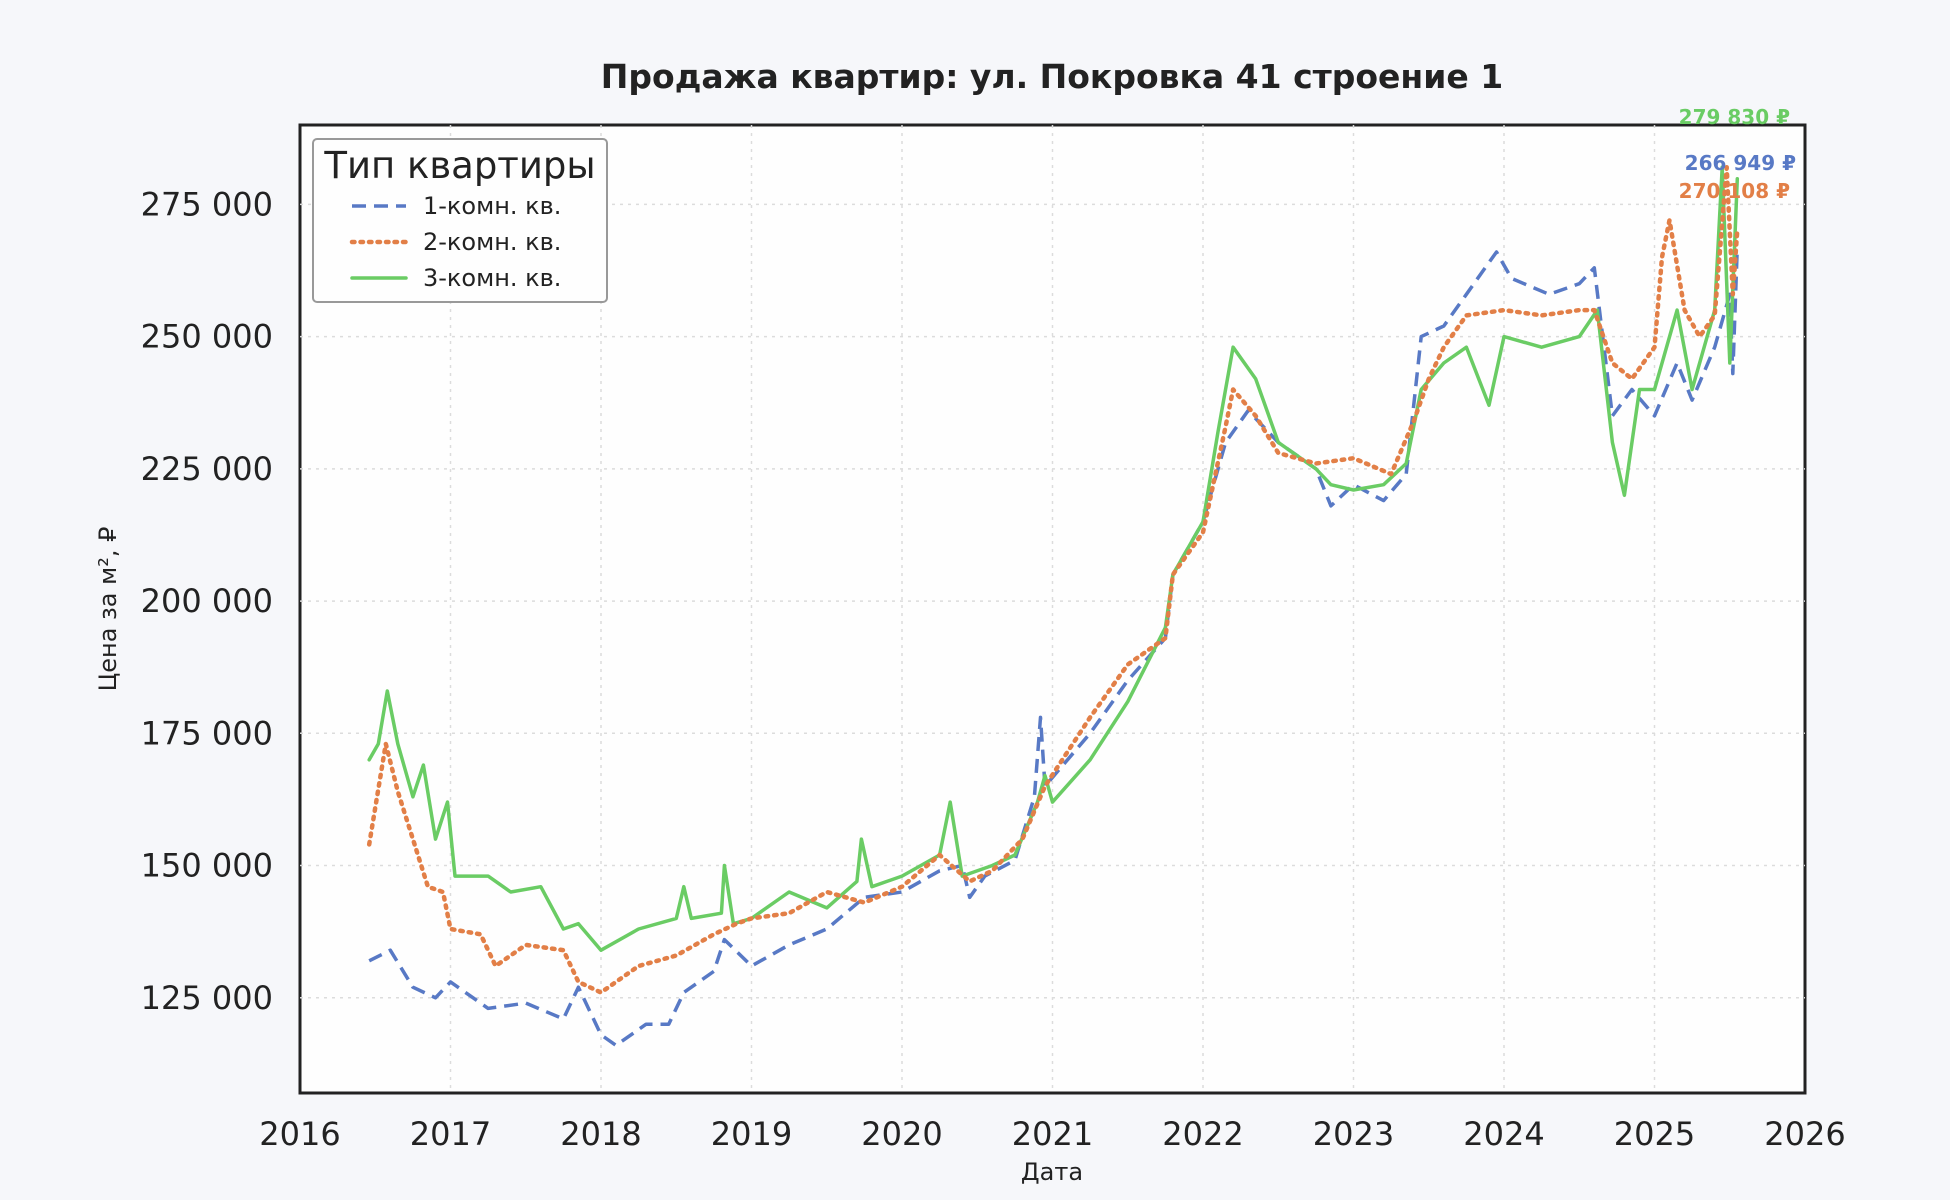 Image resolution: width=1950 pixels, height=1200 pixels. I want to click on x-tick-label: 2016, so click(299, 1134).